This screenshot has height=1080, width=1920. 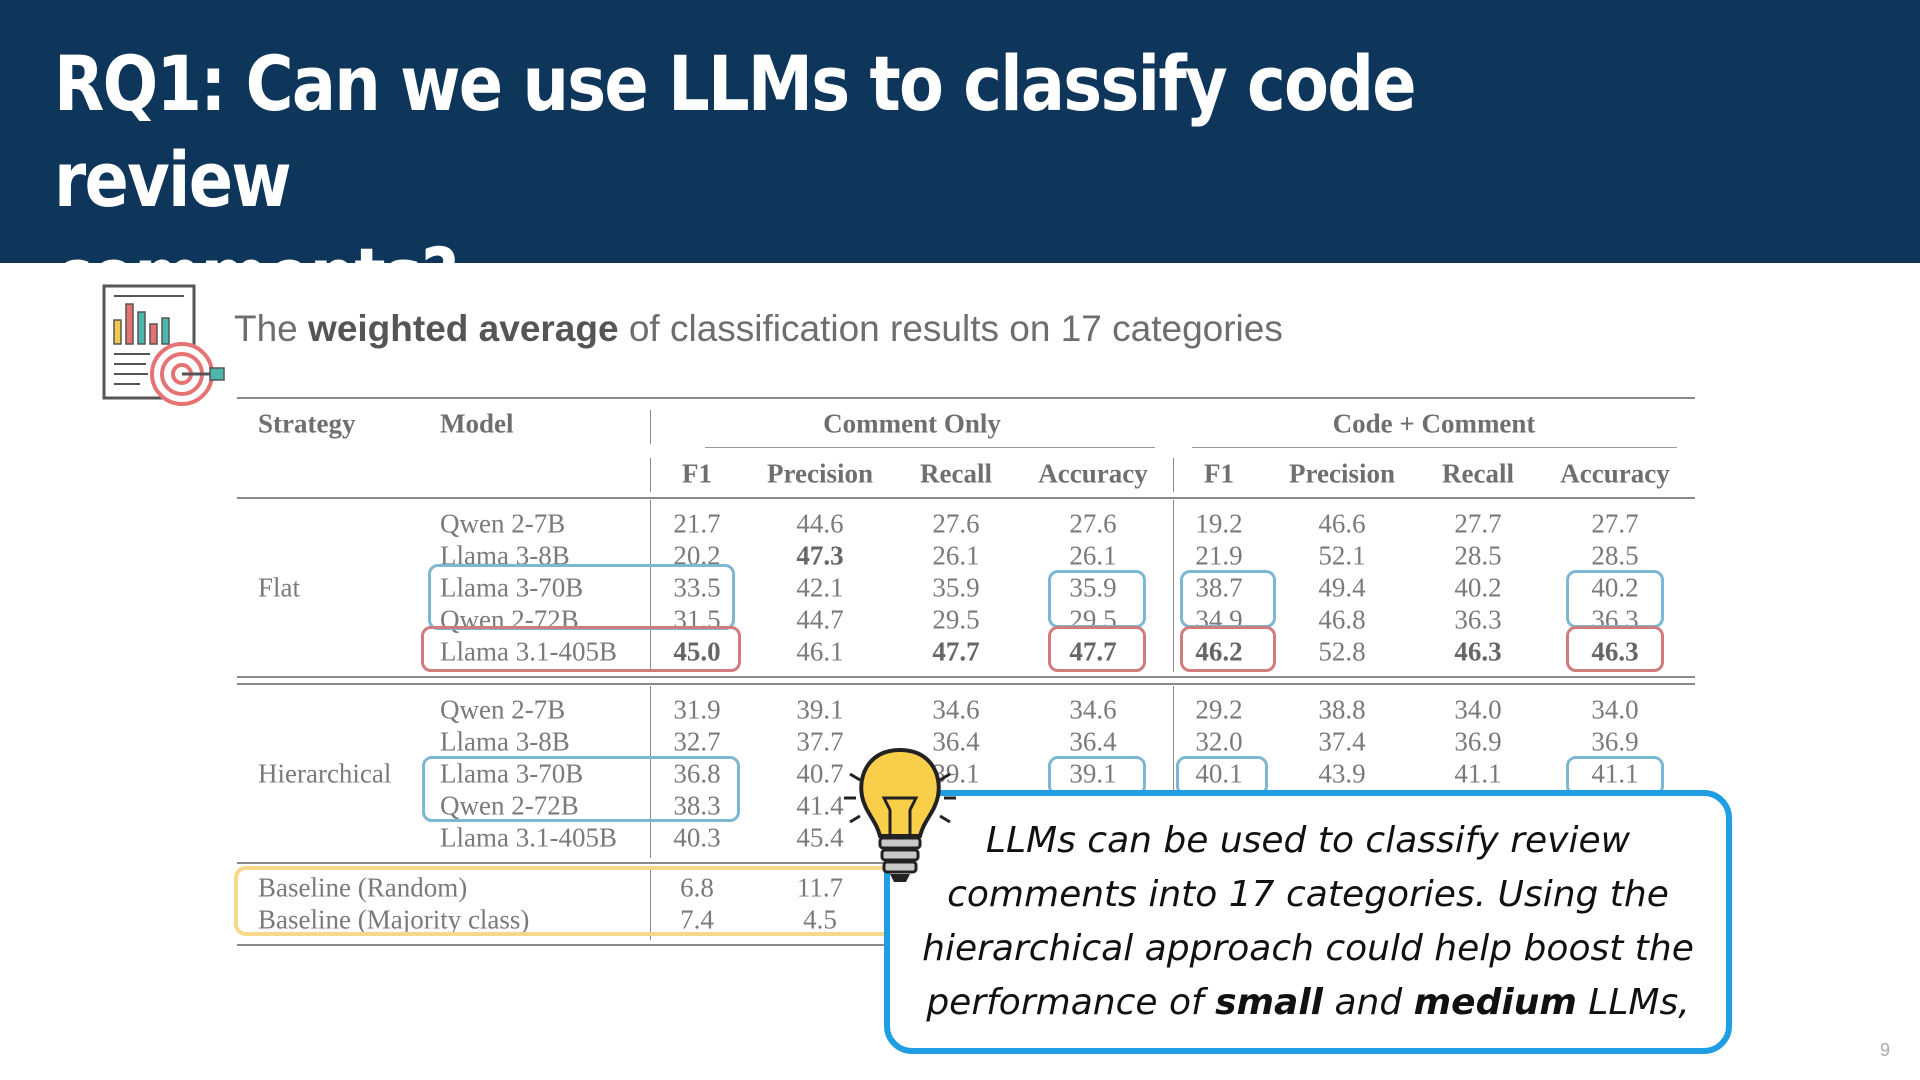 I want to click on table-cell: 43.9, so click(x=1342, y=773).